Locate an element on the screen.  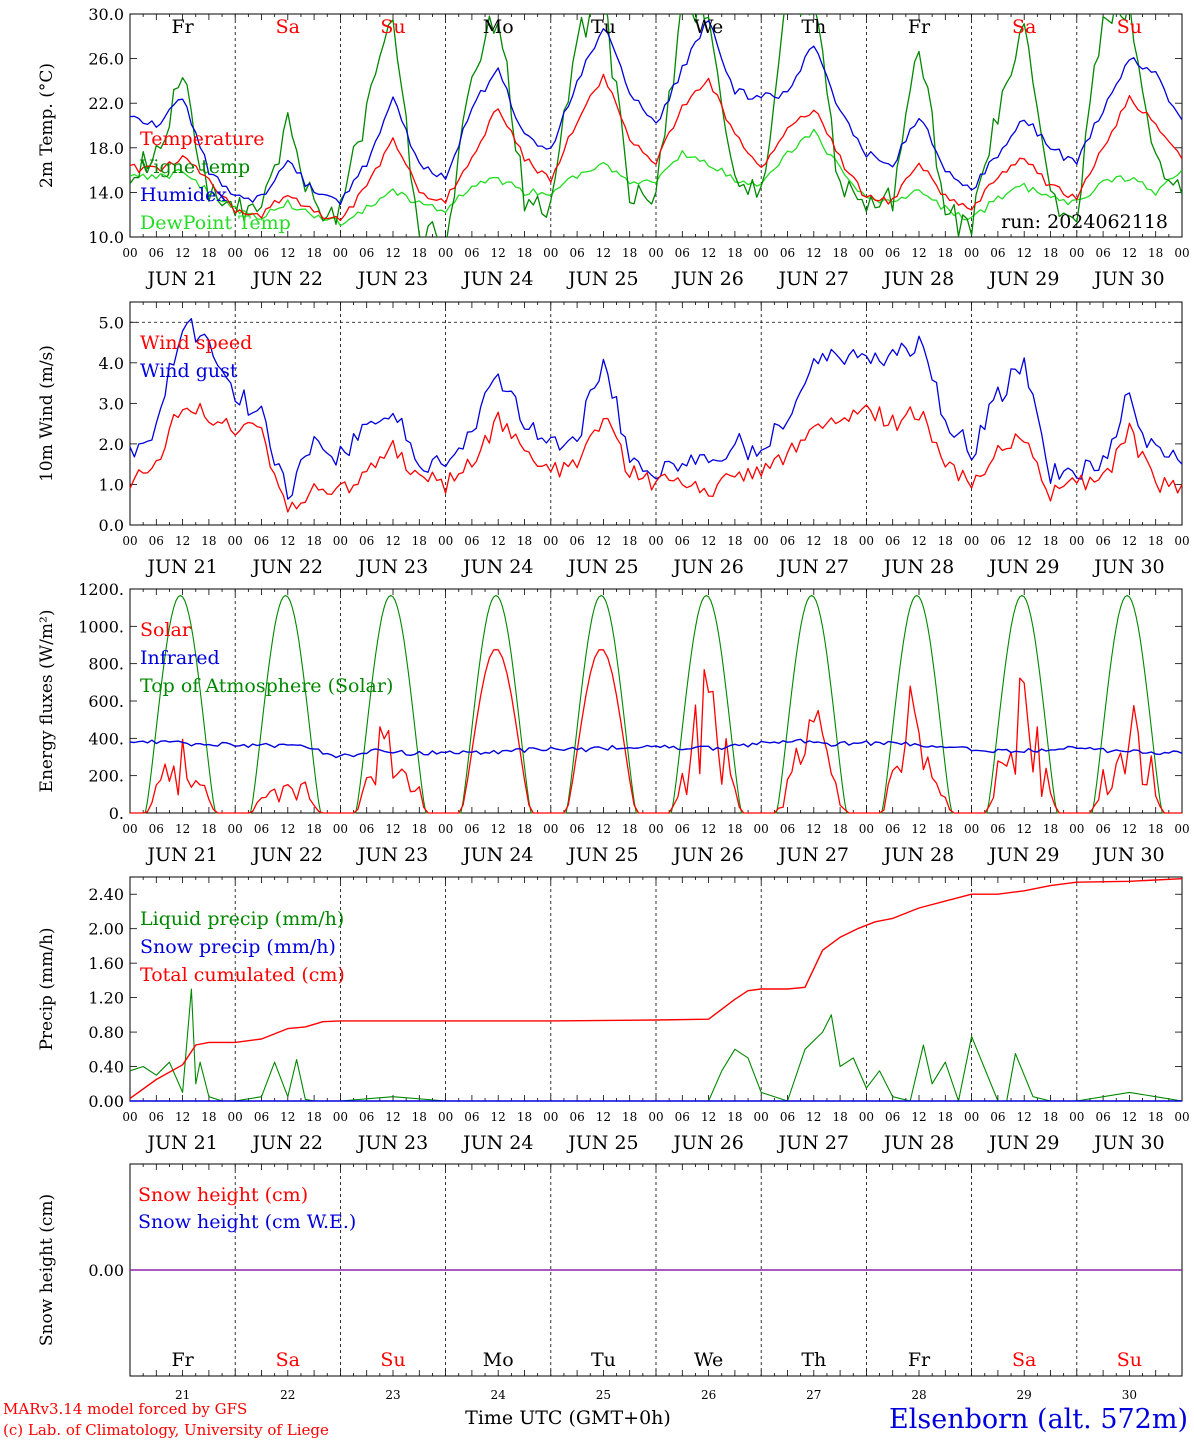
day-number-label: 28 is located at coordinates (918, 1395).